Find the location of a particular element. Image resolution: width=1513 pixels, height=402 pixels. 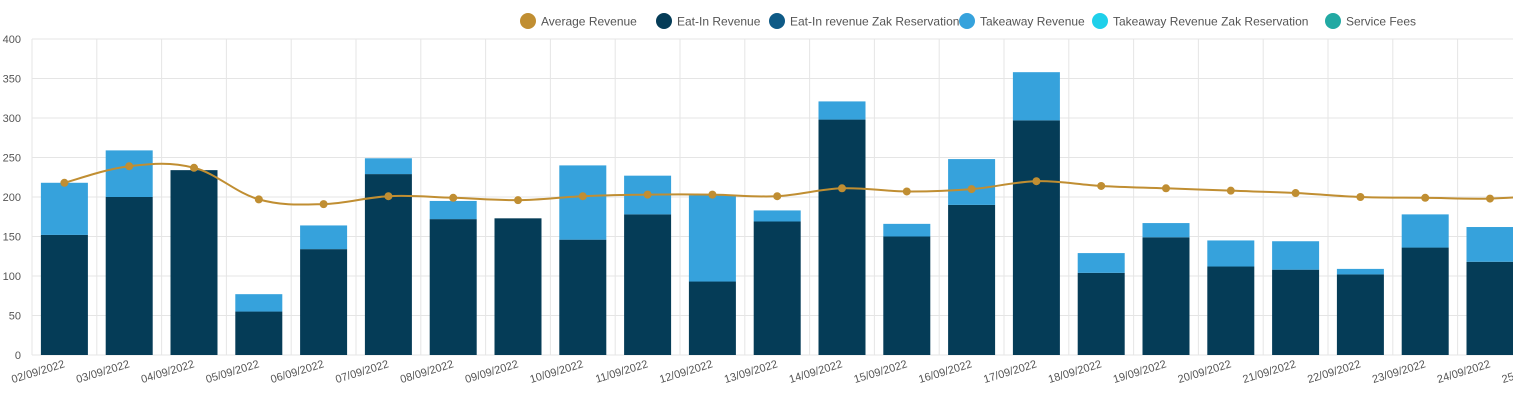

y-tick-label: 0 is located at coordinates (18, 356).